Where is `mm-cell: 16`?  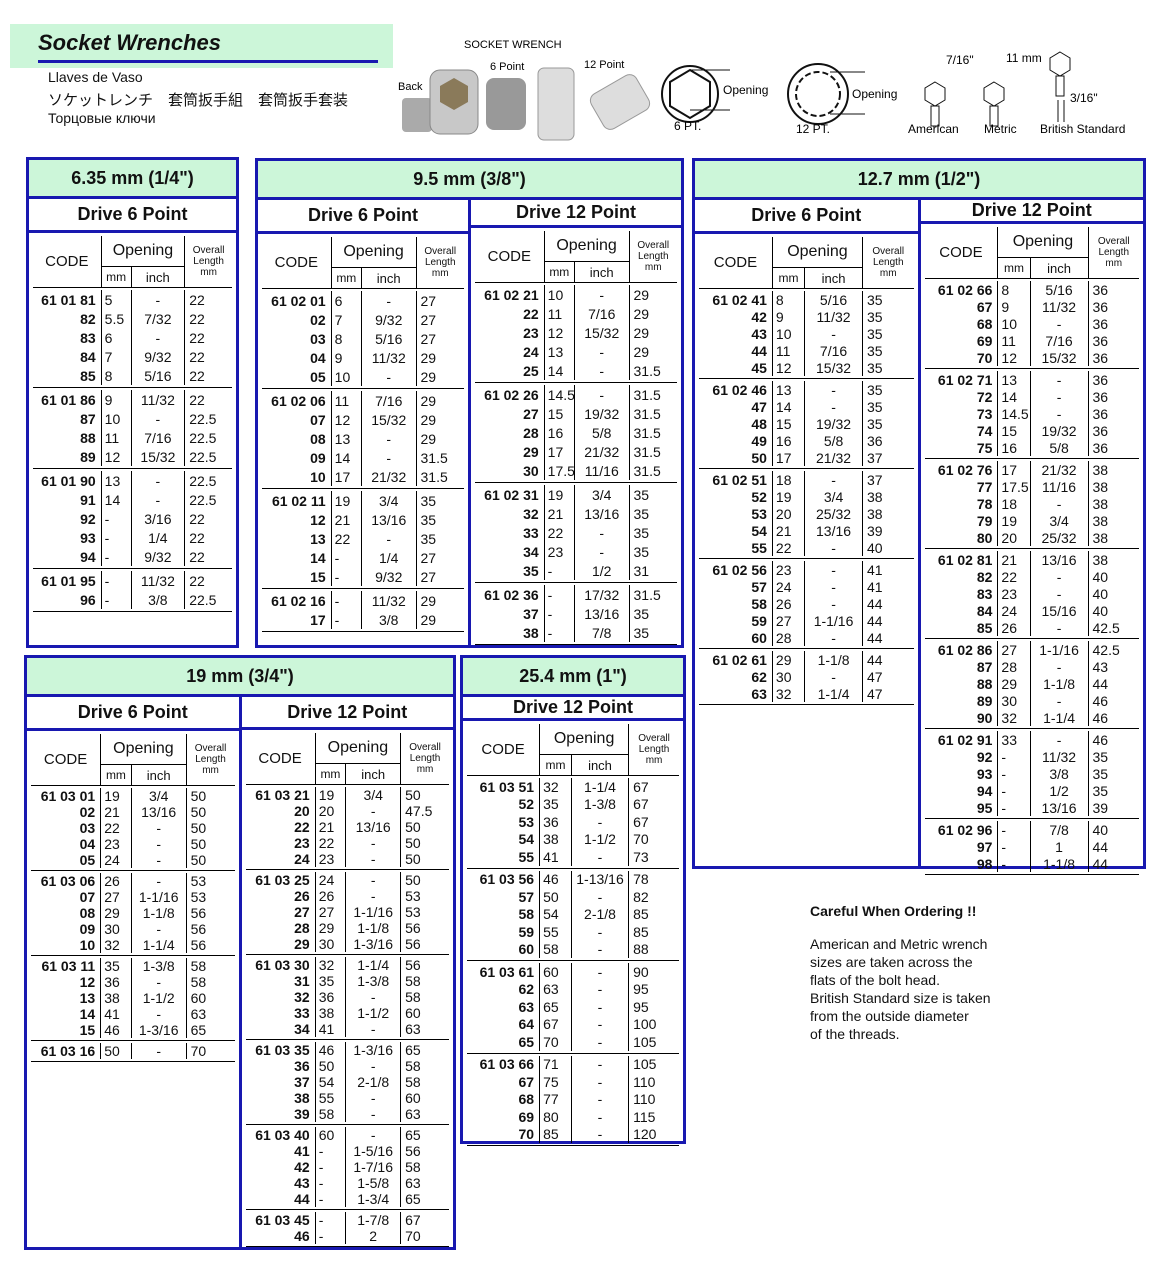 mm-cell: 16 is located at coordinates (1013, 447).